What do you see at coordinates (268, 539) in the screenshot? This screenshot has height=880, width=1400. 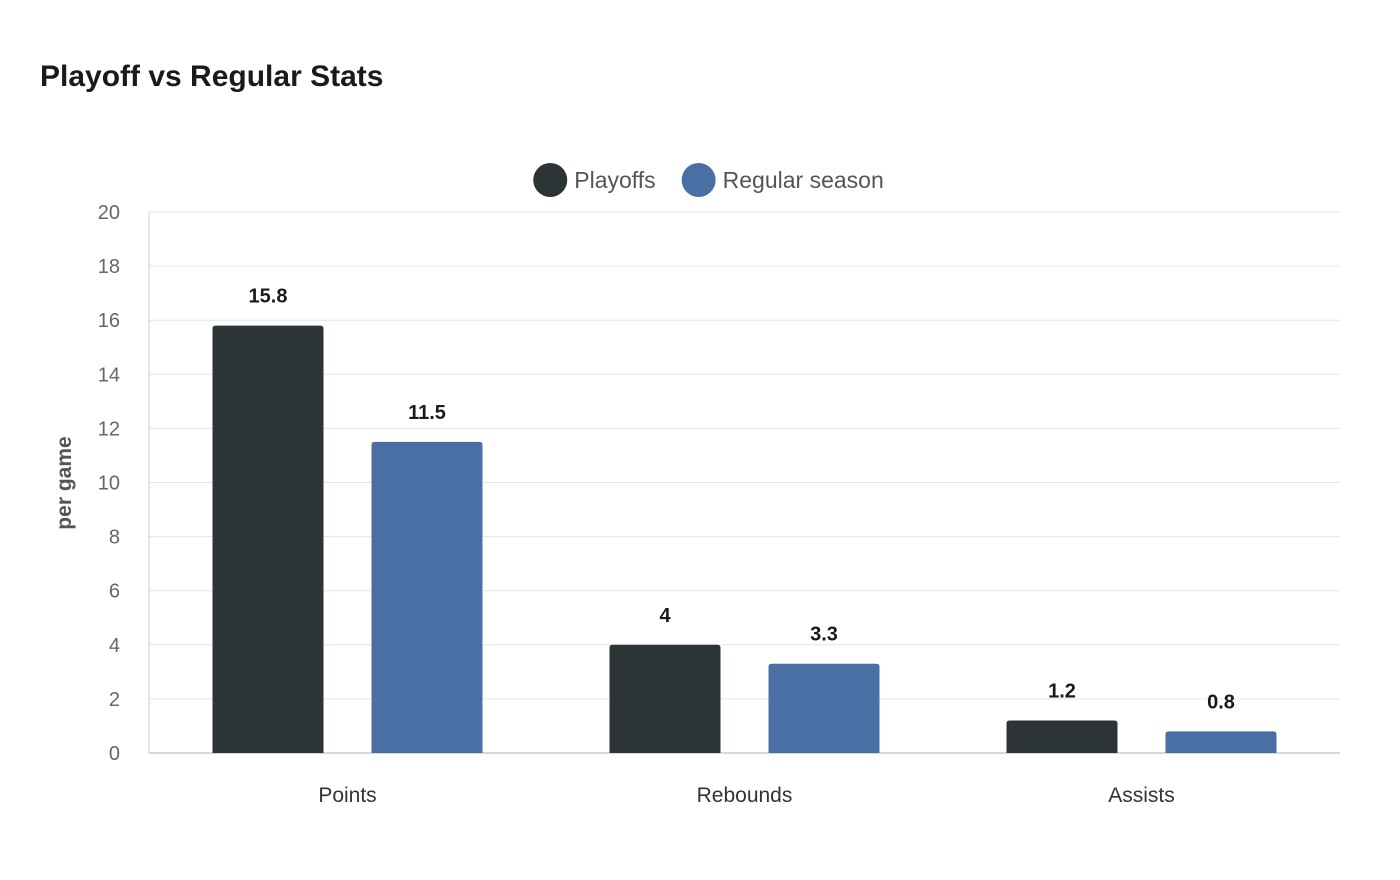 I see `bar-playoffs-points` at bounding box center [268, 539].